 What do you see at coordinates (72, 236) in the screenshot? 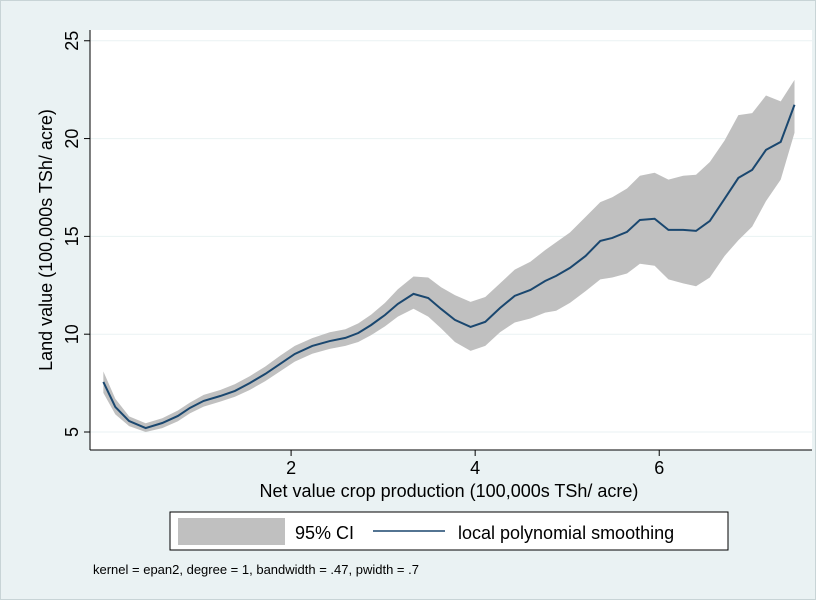
I see `y-tick-label: 15` at bounding box center [72, 236].